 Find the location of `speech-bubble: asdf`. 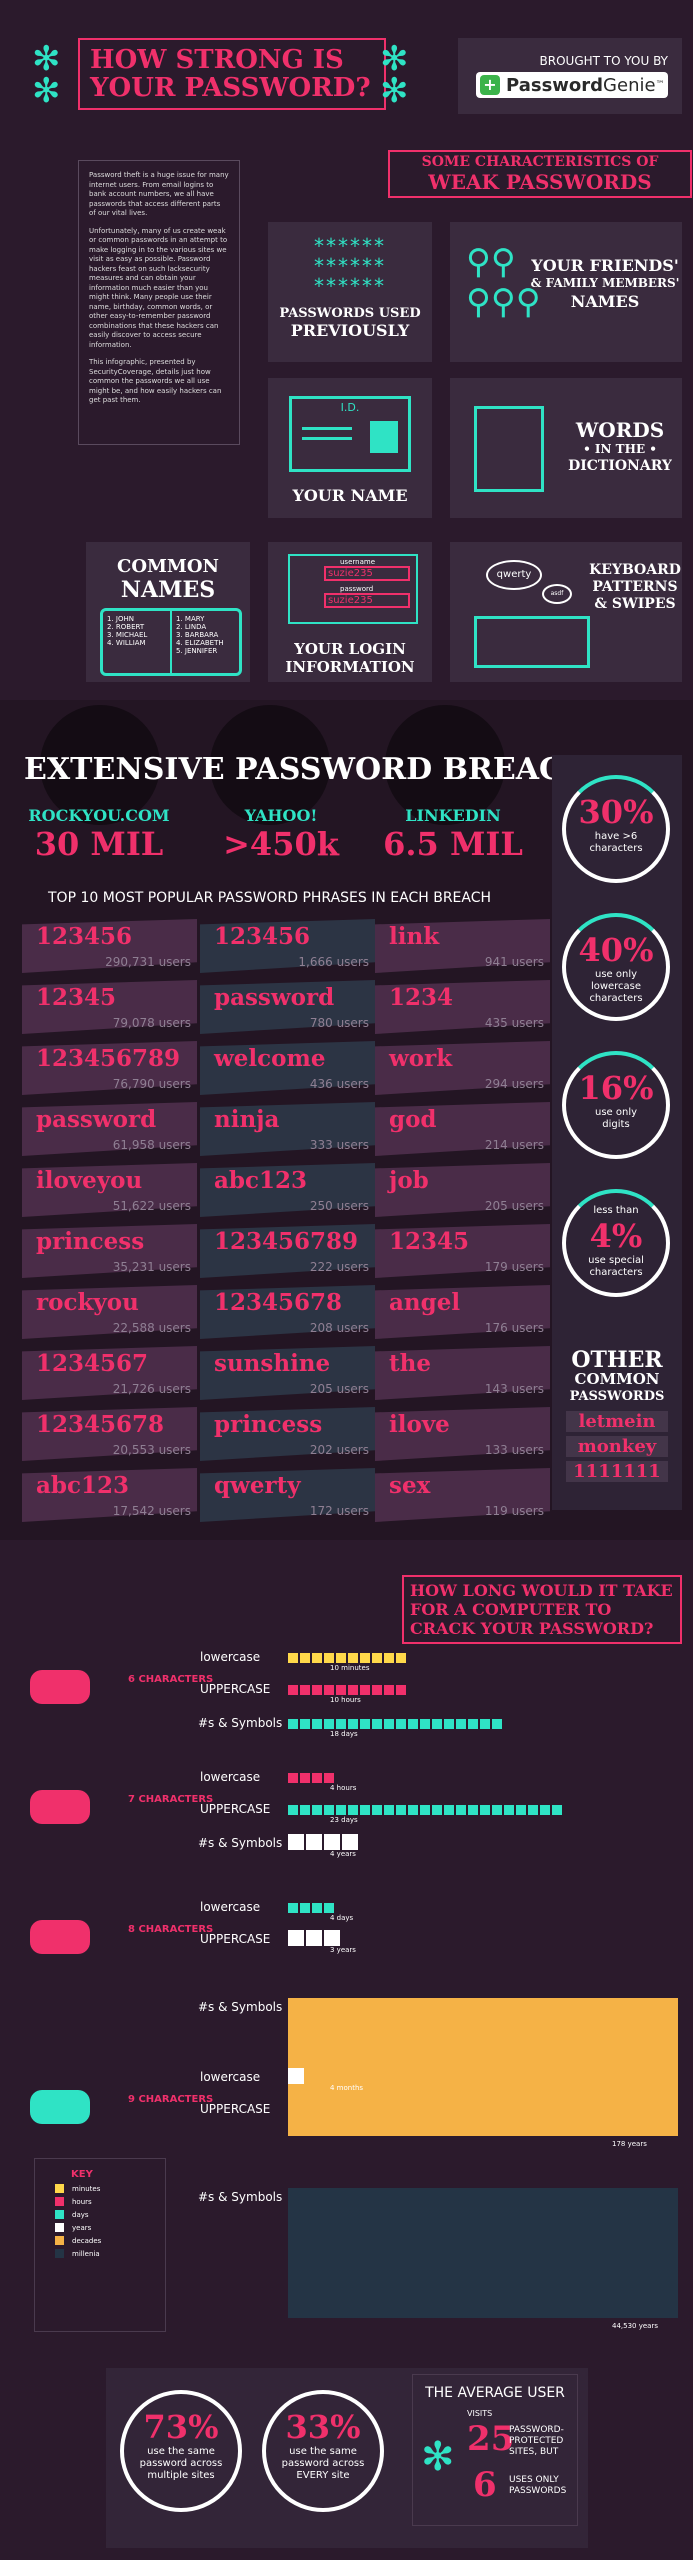

speech-bubble: asdf is located at coordinates (557, 594).